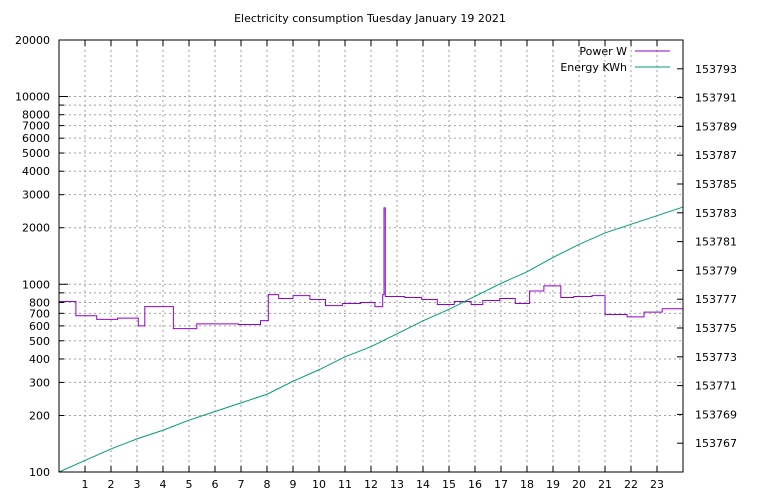 The width and height of the screenshot is (768, 500). Describe the element at coordinates (579, 484) in the screenshot. I see `x-tick-label: 20` at that location.